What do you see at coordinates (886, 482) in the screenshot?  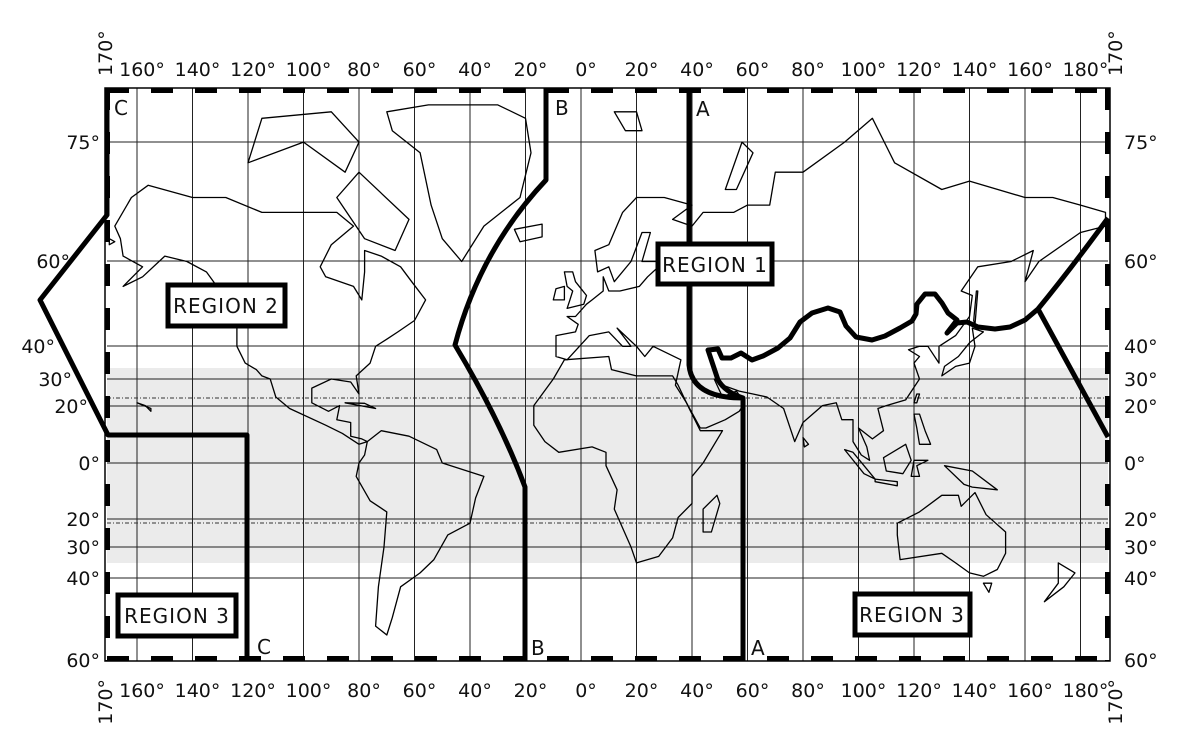 I see `coastline-java` at bounding box center [886, 482].